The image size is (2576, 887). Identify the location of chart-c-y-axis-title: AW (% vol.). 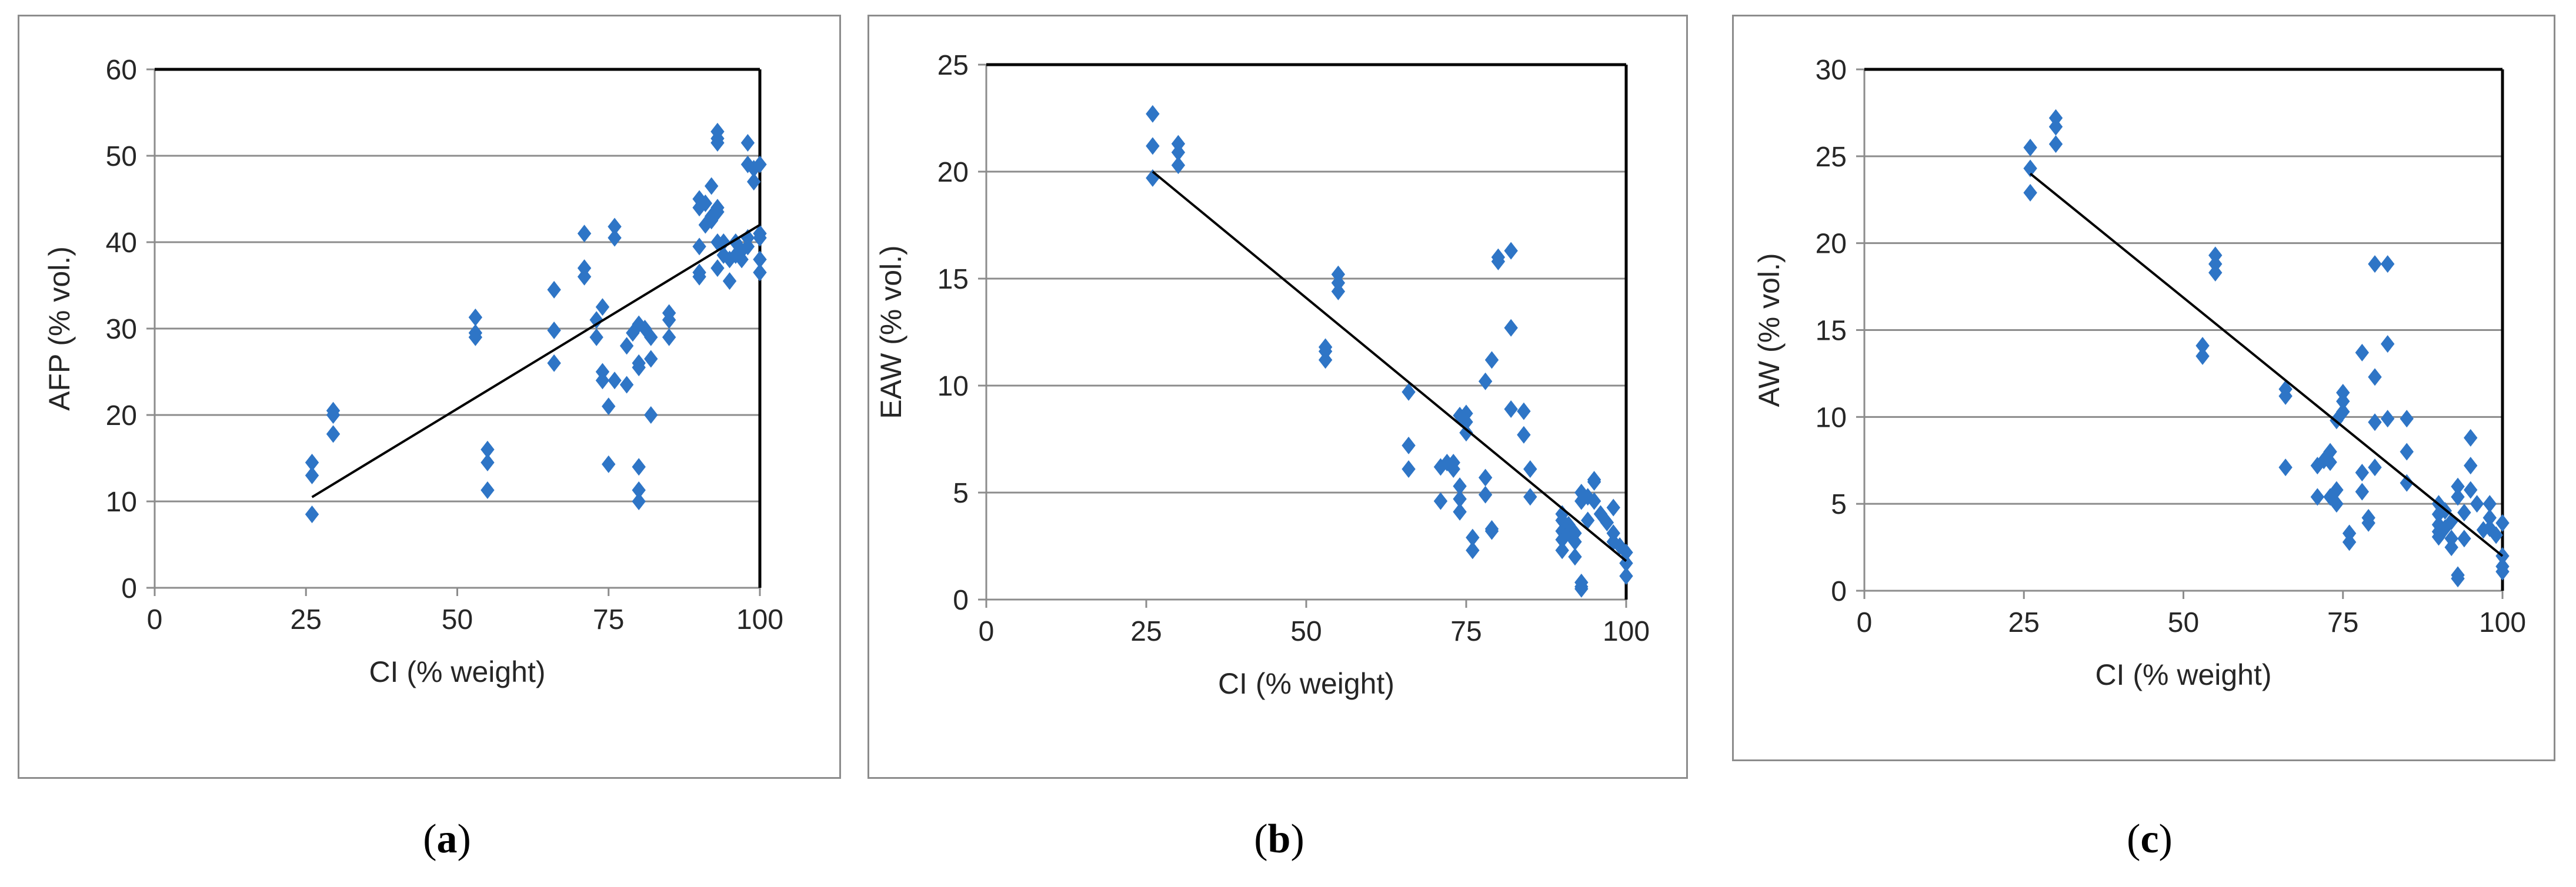
(1769, 330).